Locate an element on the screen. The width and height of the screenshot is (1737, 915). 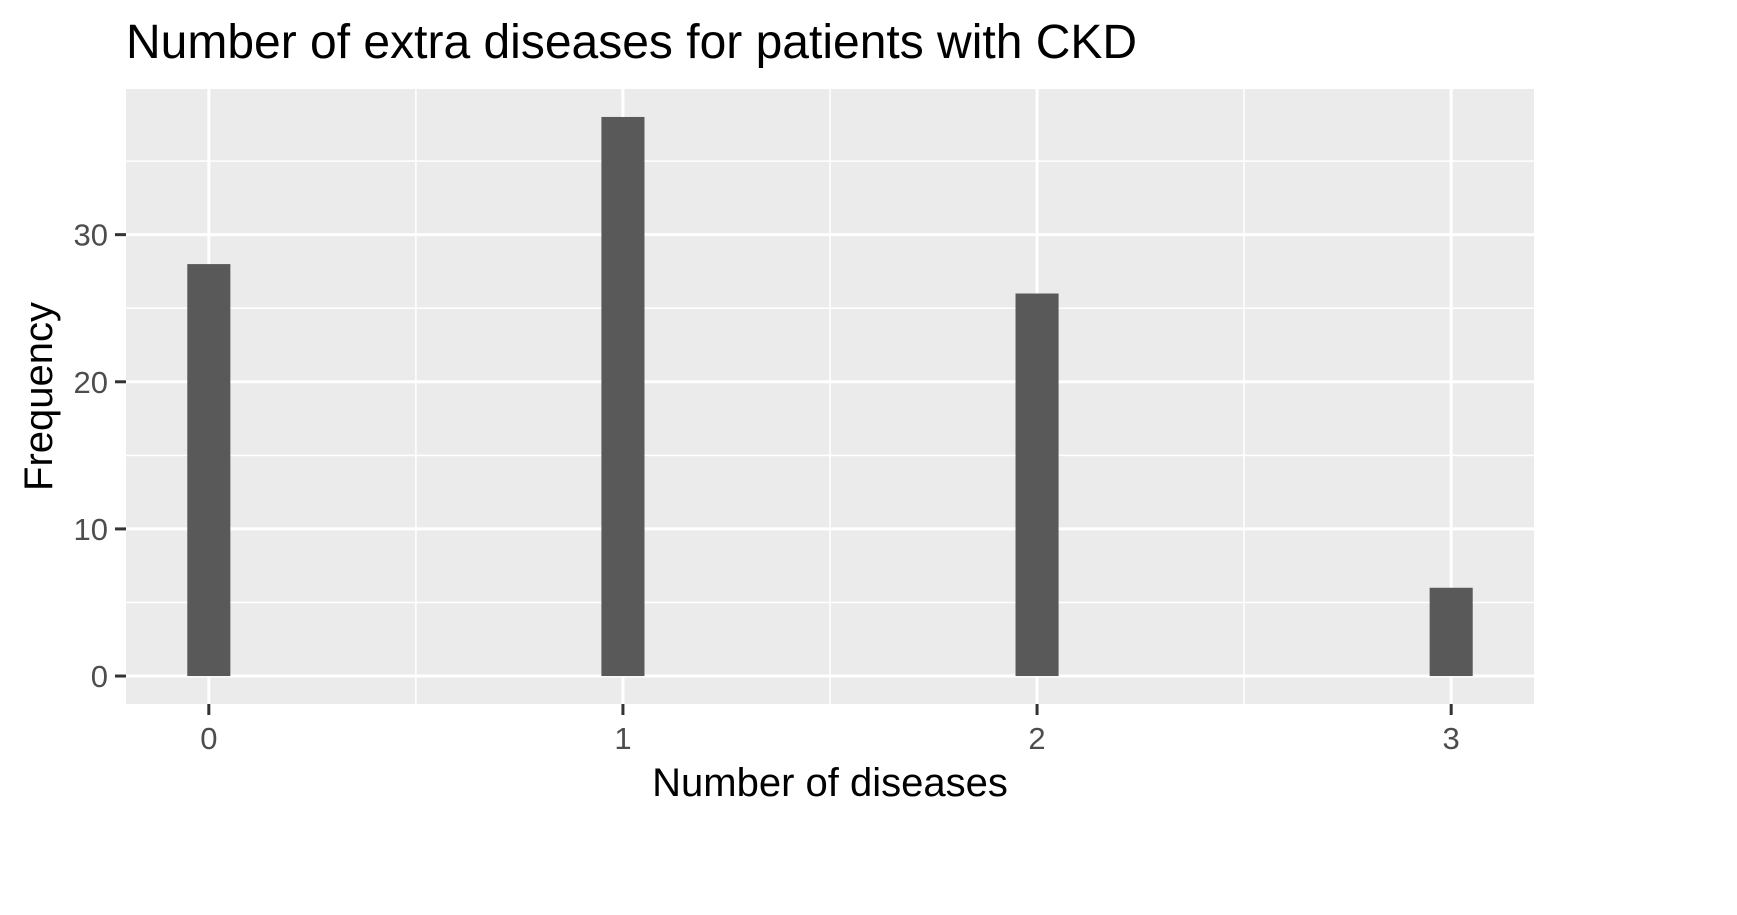
x-tick-label: 2 is located at coordinates (1036, 738).